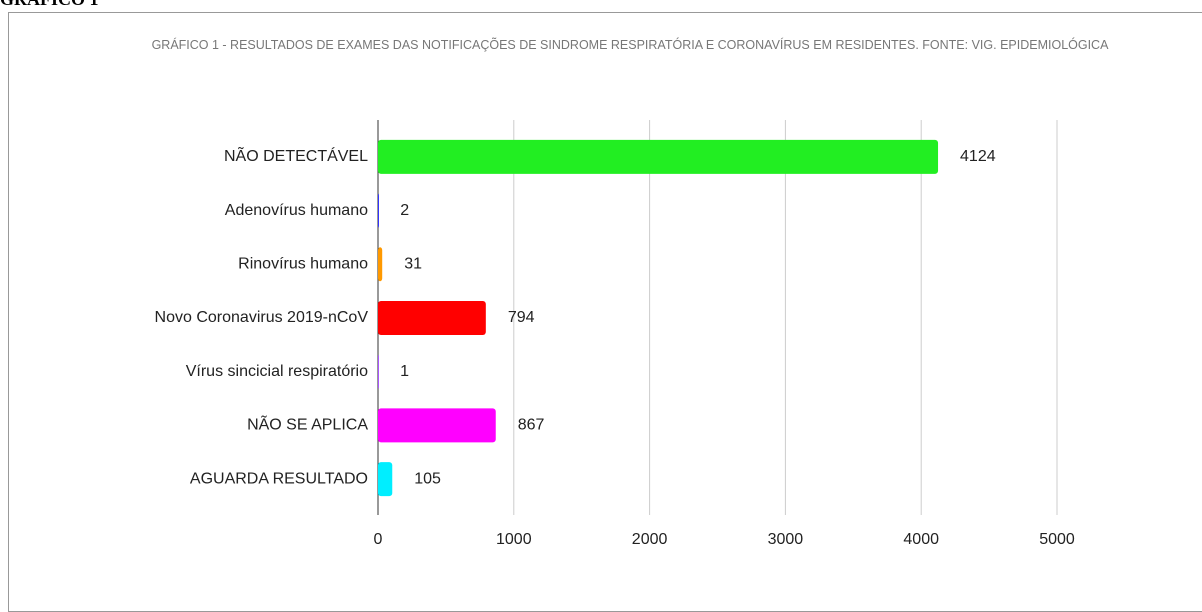 The image size is (1202, 612). I want to click on value-label: 31, so click(413, 264).